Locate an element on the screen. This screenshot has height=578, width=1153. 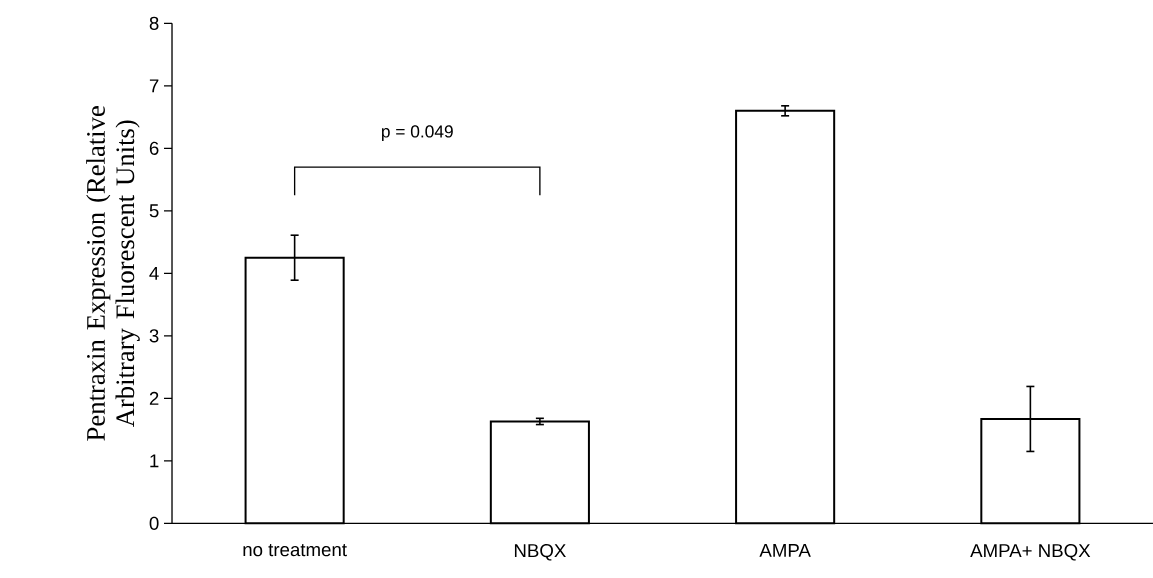
y-axis-title: Pentraxin Expression (Relative Arbitrary Fluorescent Units) is located at coordinates (113, 273).